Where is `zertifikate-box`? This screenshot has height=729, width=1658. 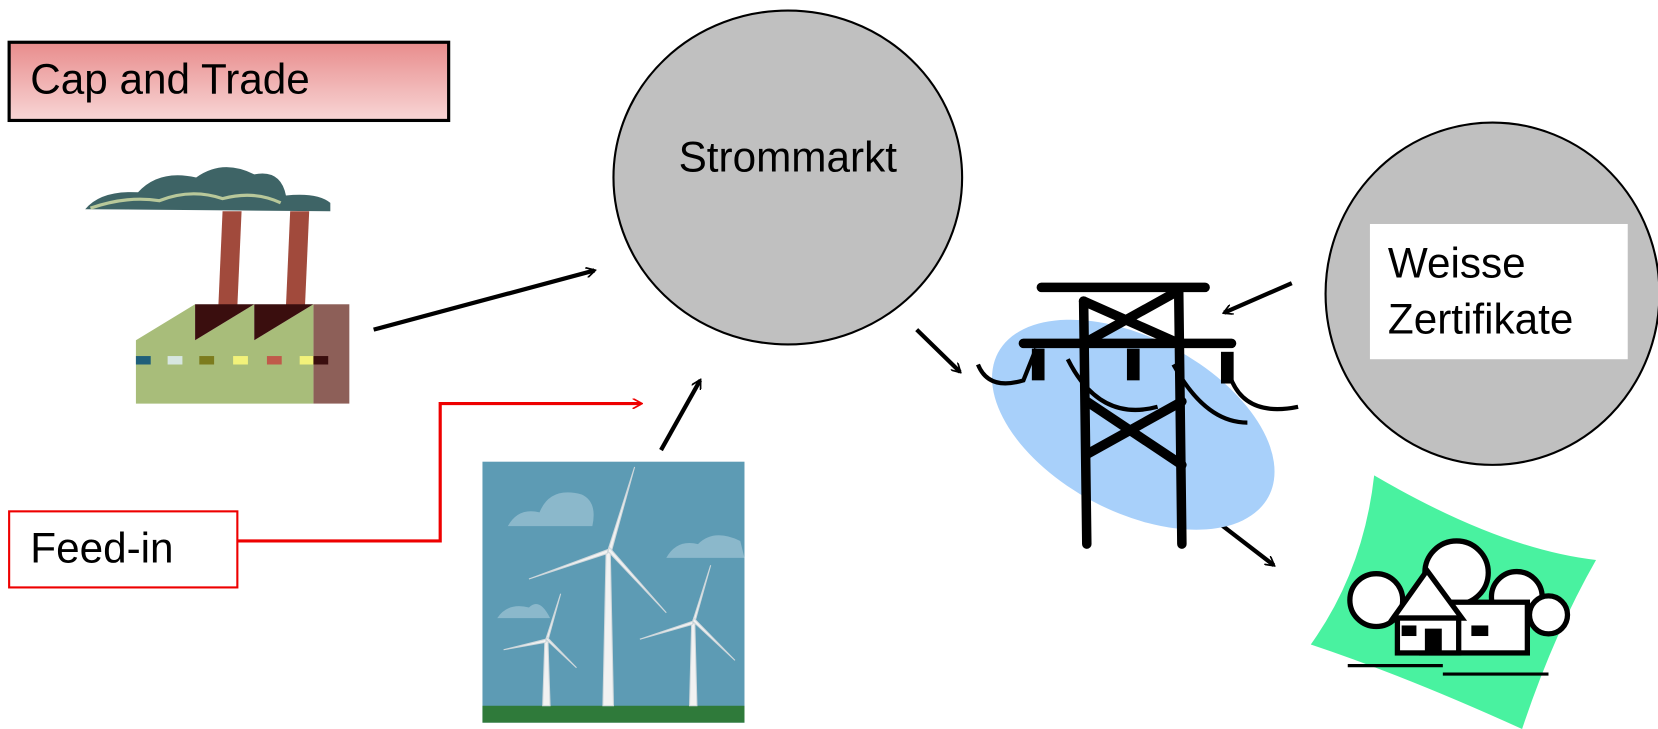 zertifikate-box is located at coordinates (1498, 291).